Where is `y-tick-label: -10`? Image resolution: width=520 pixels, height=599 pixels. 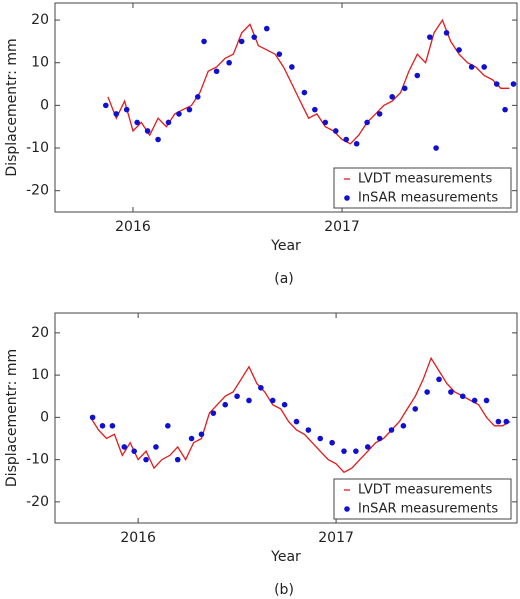
y-tick-label: -10 is located at coordinates (37, 148).